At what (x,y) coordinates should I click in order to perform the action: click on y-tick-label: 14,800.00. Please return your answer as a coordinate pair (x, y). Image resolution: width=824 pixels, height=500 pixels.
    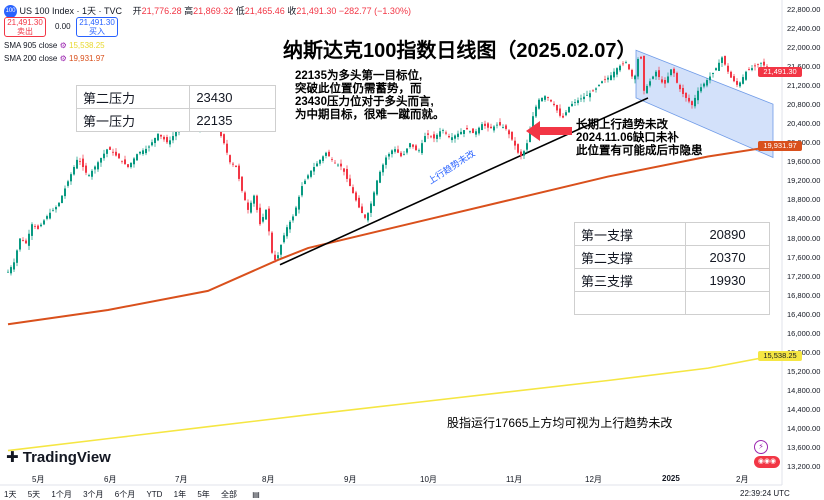
    Looking at the image, I should click on (804, 390).